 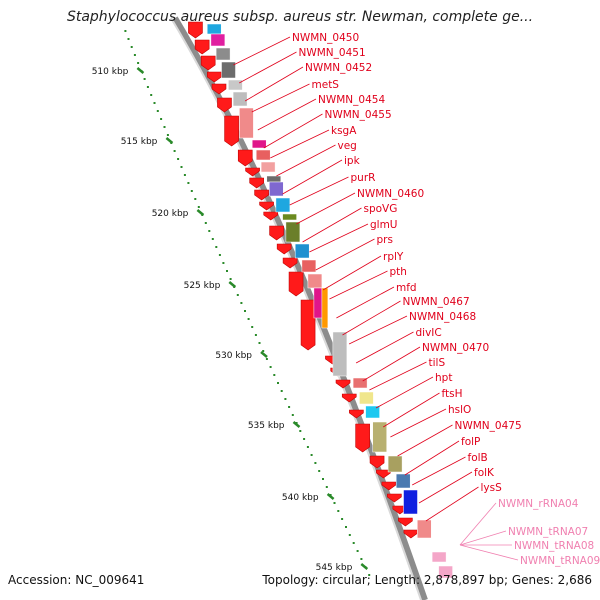 I want to click on gene-label: lysS, so click(x=492, y=488).